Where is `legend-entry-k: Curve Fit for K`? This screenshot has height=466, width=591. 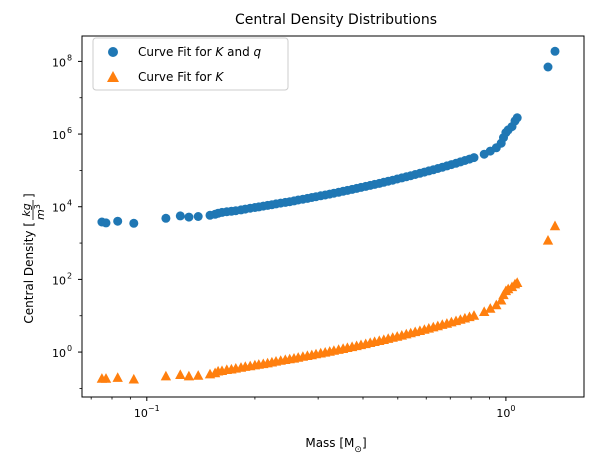 legend-entry-k: Curve Fit for K is located at coordinates (181, 77).